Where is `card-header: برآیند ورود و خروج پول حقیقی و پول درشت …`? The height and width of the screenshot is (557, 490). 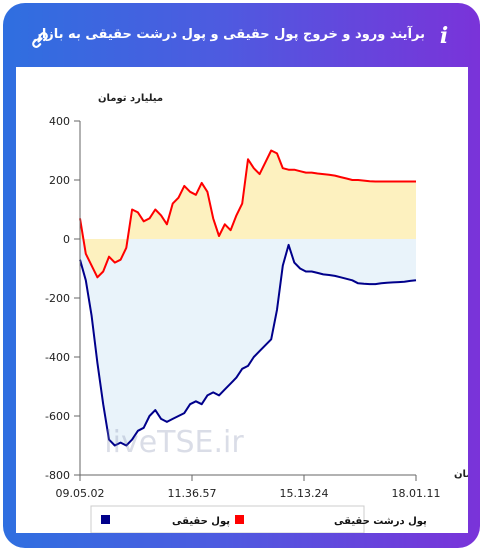 card-header: برآیند ورود و خروج پول حقیقی و پول درشت … is located at coordinates (241, 36).